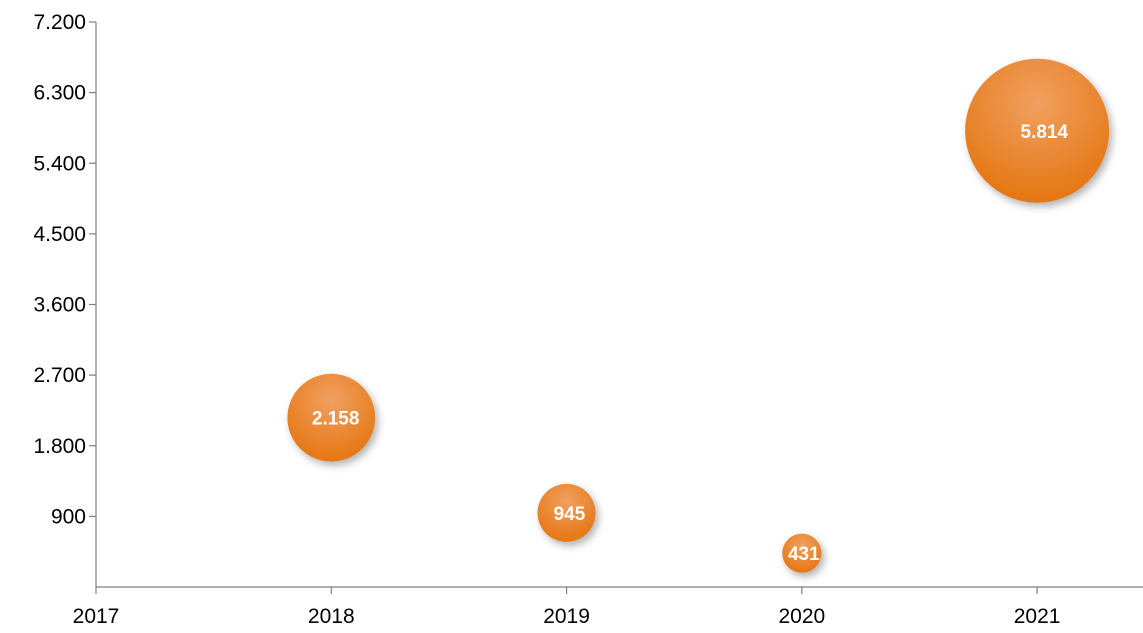  What do you see at coordinates (566, 616) in the screenshot?
I see `x-tick-label: 2019` at bounding box center [566, 616].